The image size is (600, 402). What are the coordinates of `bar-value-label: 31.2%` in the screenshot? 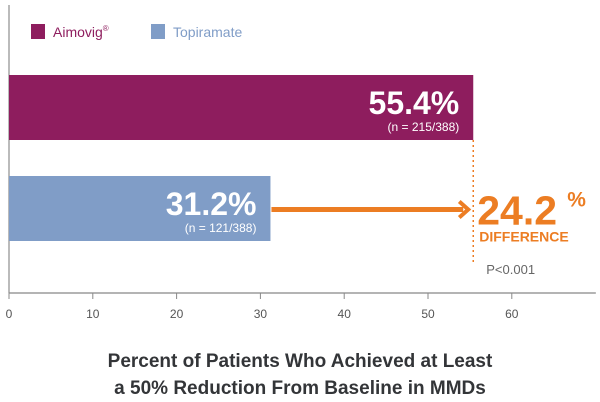 It's located at (211, 204).